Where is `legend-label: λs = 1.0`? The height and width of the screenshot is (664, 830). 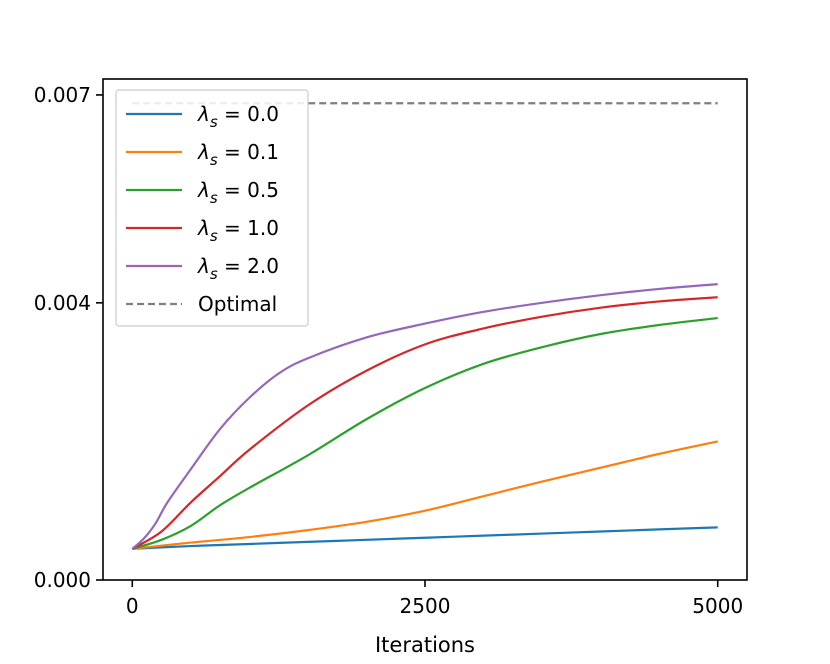
legend-label: λs = 1.0 is located at coordinates (238, 230).